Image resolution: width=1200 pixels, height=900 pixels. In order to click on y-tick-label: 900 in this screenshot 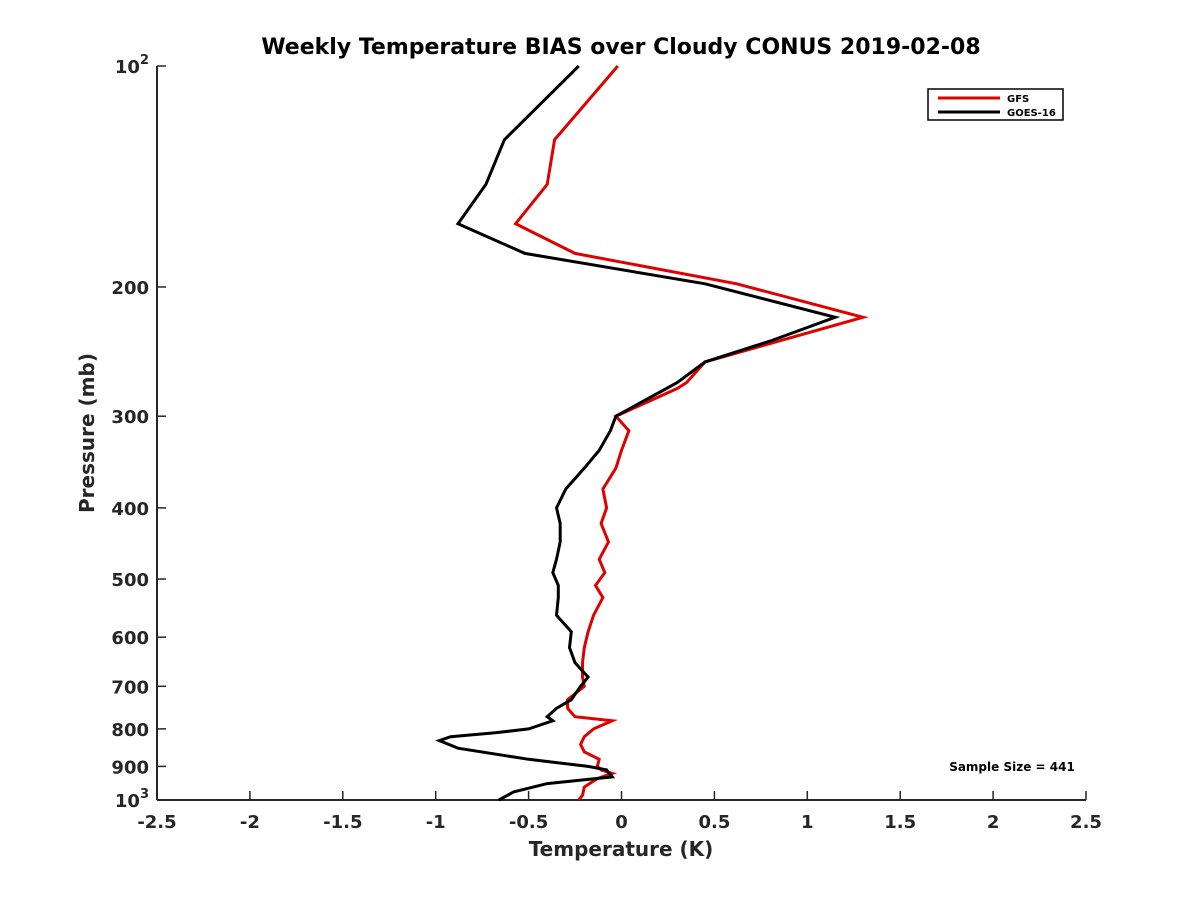, I will do `click(130, 767)`.